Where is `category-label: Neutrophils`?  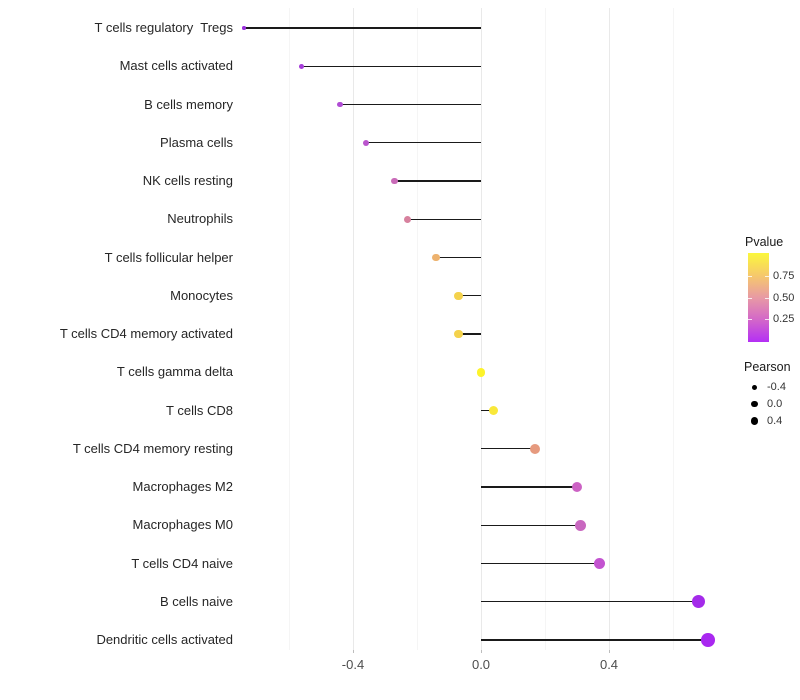
category-label: Neutrophils is located at coordinates (200, 219).